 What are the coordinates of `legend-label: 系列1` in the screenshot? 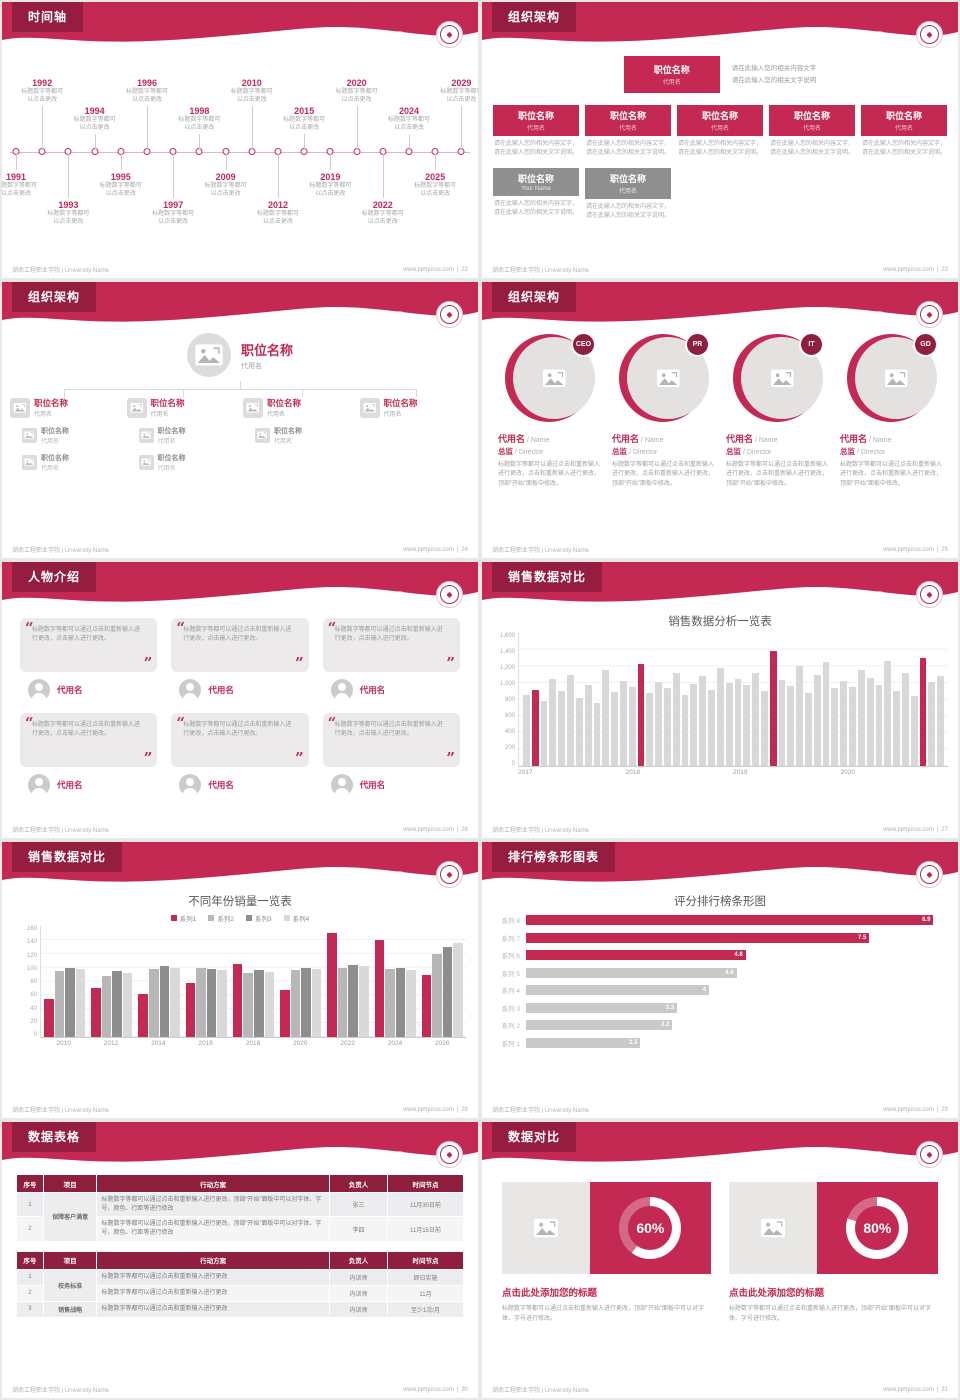 It's located at (188, 919).